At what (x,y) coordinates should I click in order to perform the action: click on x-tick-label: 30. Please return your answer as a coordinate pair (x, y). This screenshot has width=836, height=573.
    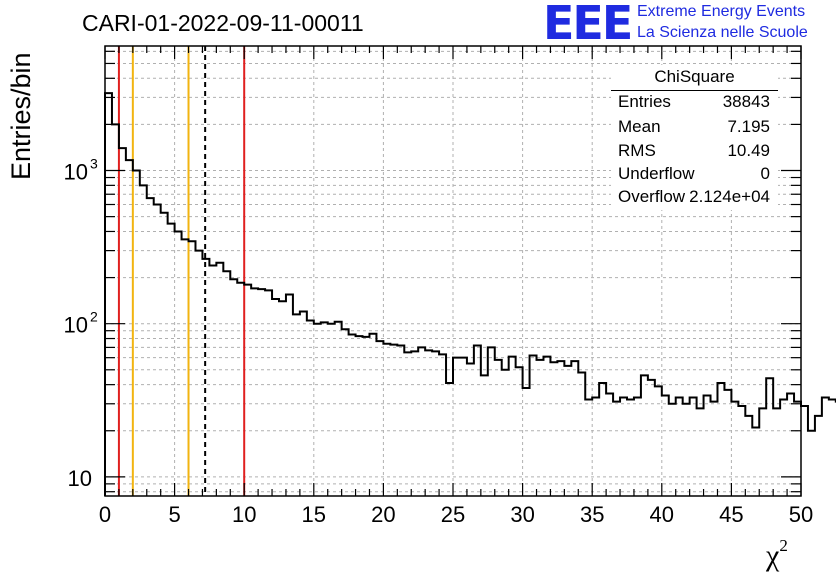
    Looking at the image, I should click on (522, 514).